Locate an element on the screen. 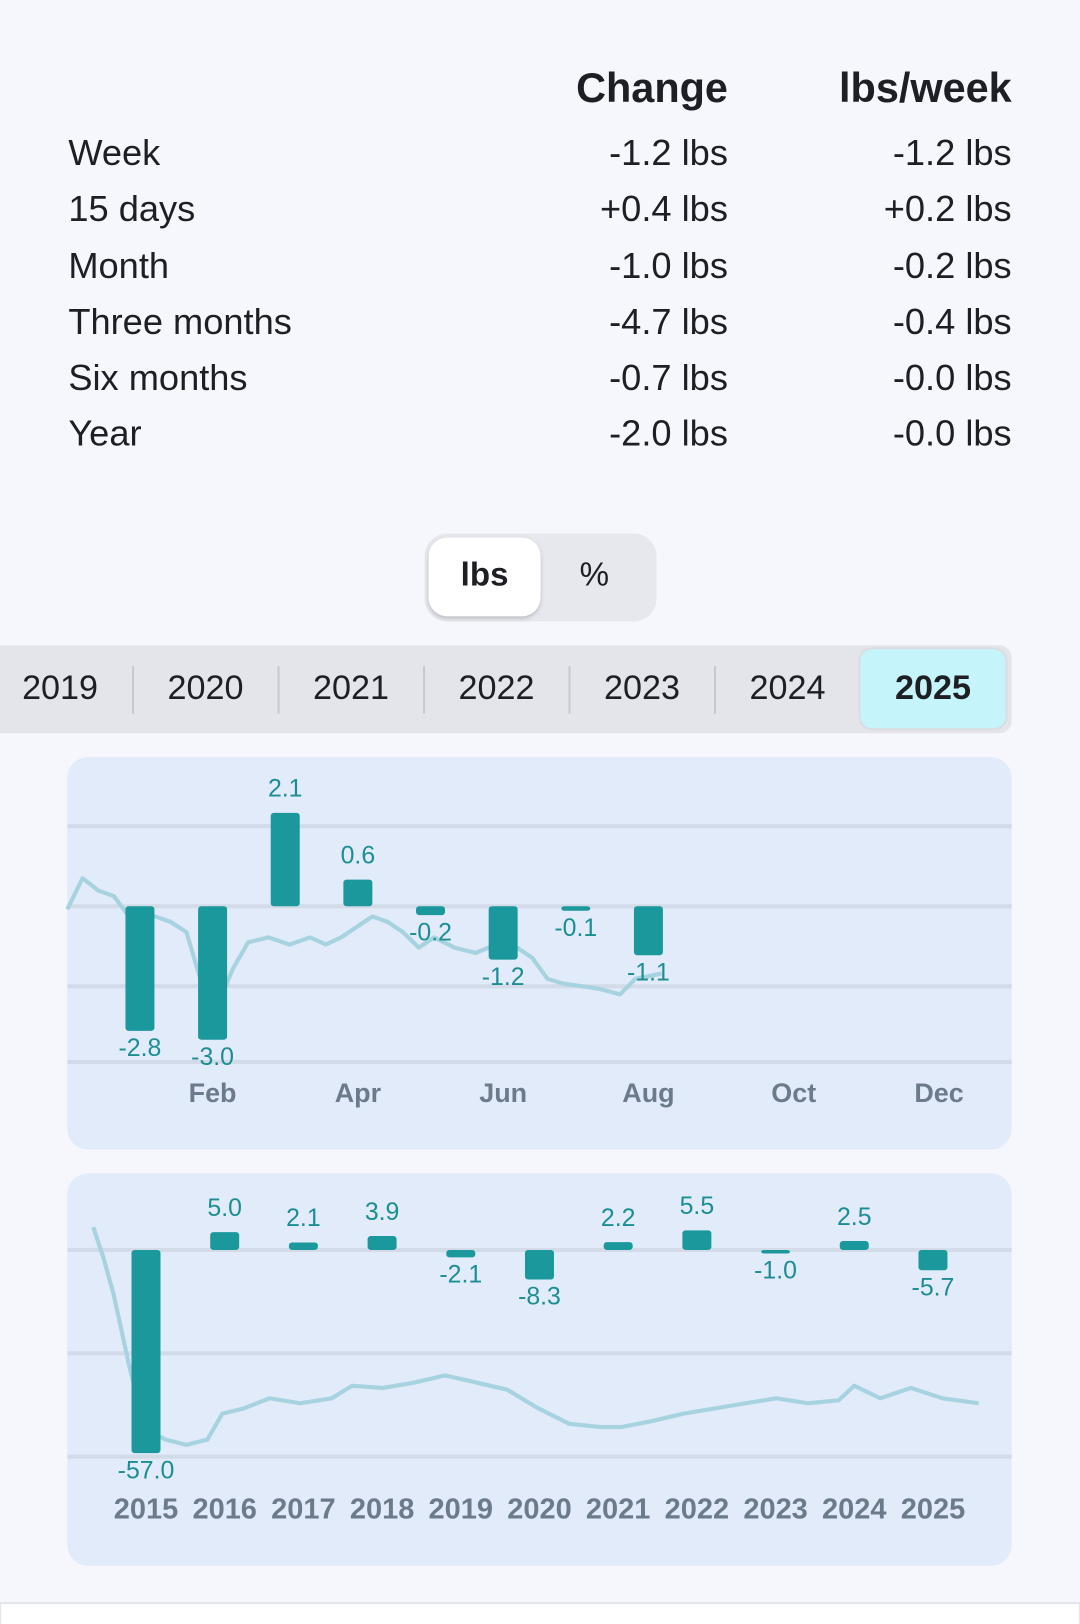  value-label: -1.2 is located at coordinates (503, 977).